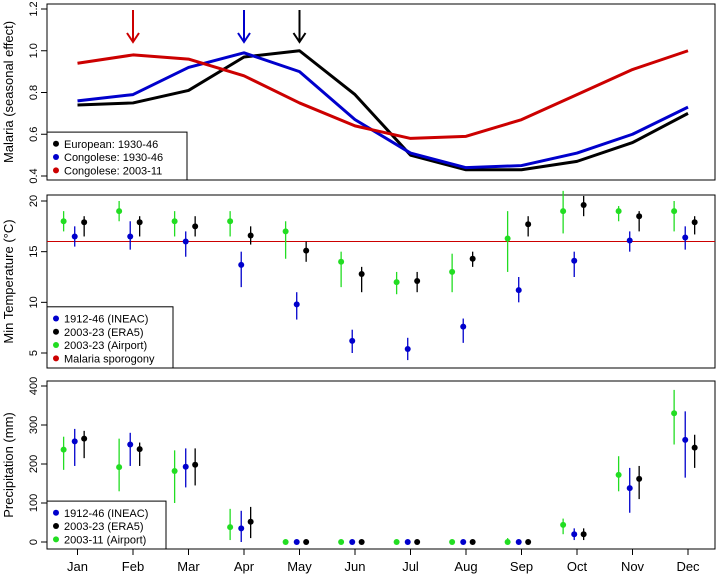 The height and width of the screenshot is (574, 720). Describe the element at coordinates (133, 566) in the screenshot. I see `x-tick-label: Feb` at that location.